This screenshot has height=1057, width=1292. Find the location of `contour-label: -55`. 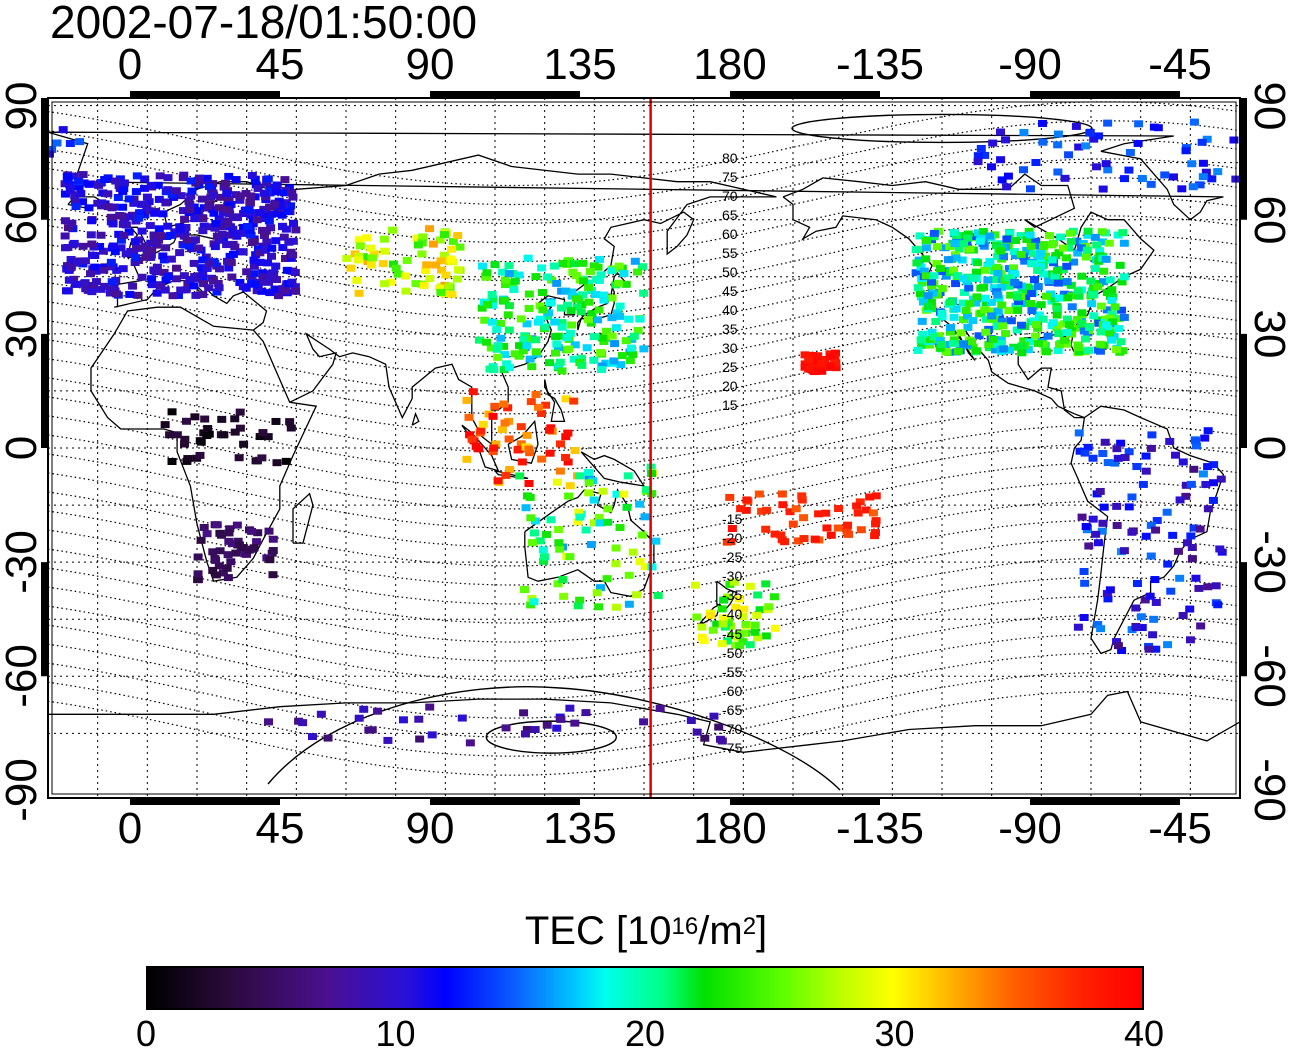

contour-label: -55 is located at coordinates (732, 671).